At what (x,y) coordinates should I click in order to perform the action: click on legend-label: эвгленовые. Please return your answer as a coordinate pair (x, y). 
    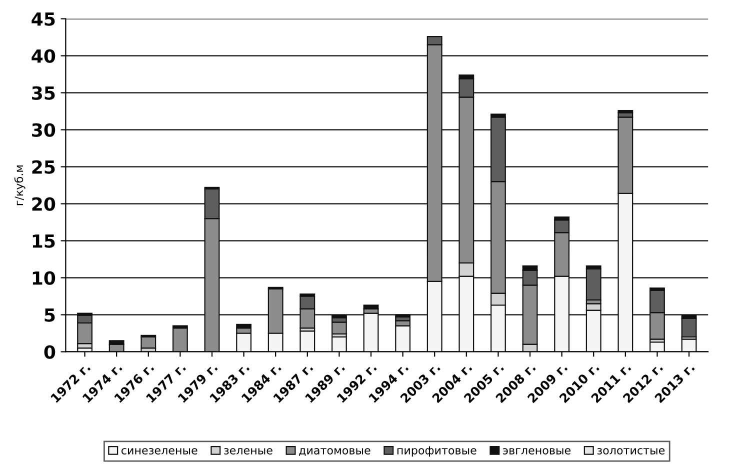
    Looking at the image, I should click on (536, 451).